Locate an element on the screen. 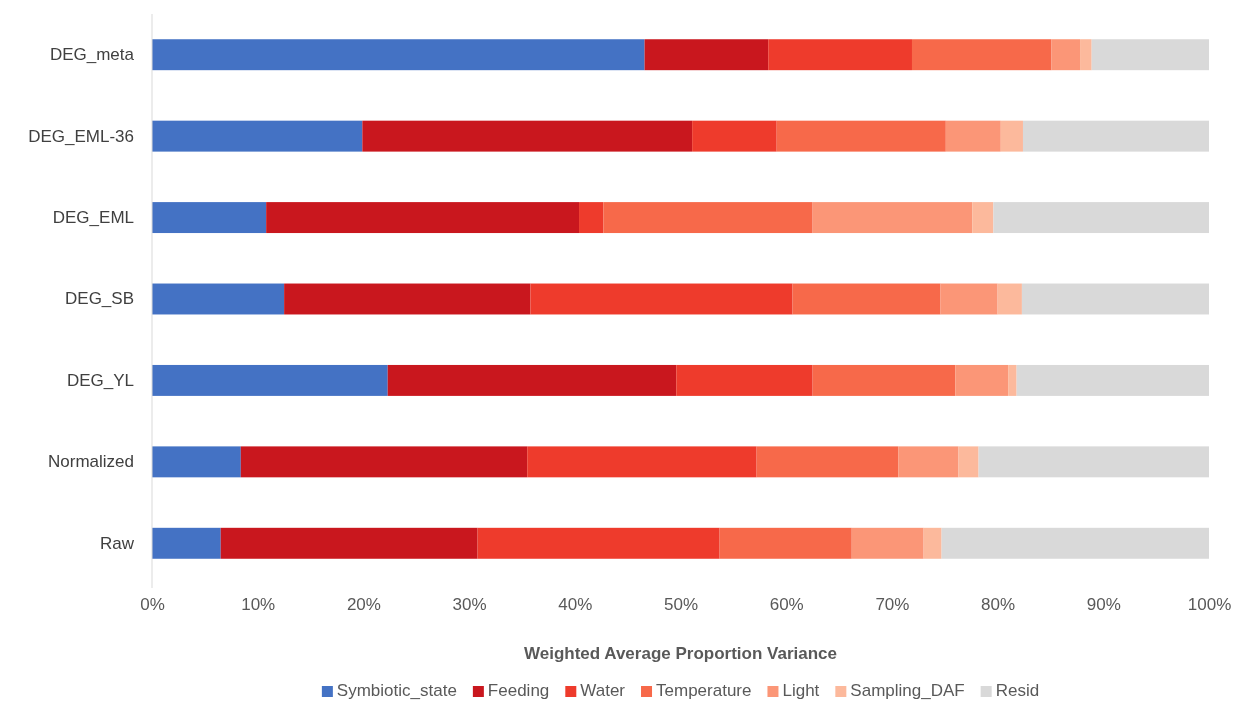 The width and height of the screenshot is (1239, 704). y-tick-label: Normalized is located at coordinates (91, 462).